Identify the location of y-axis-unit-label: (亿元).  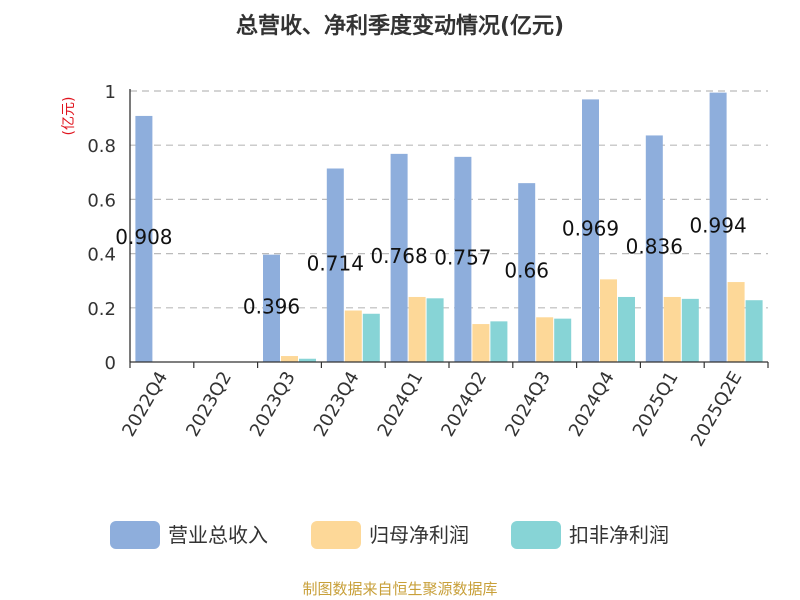
(69, 116).